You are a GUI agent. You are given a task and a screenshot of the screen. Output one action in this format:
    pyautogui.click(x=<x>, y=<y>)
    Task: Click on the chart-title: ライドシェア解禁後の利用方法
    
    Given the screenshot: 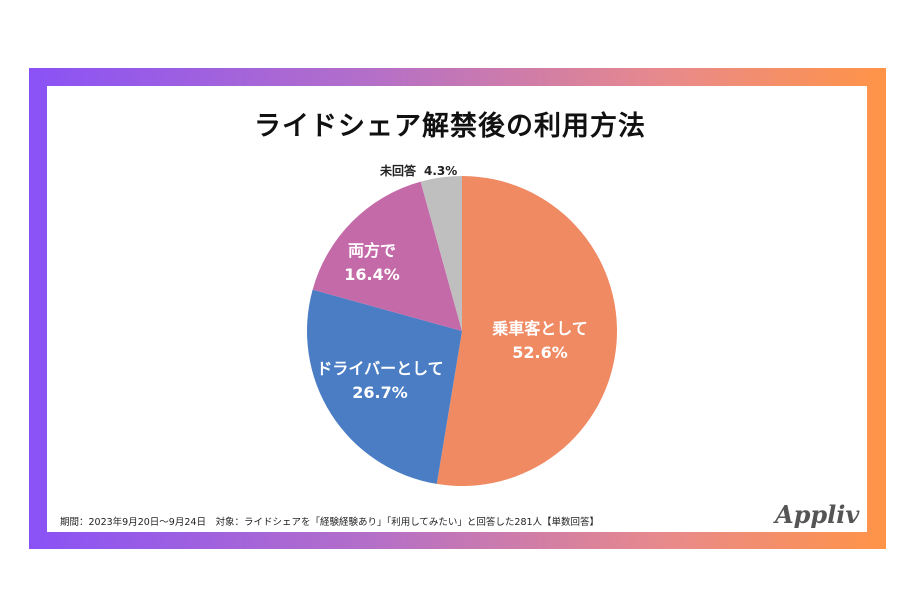 What is the action you would take?
    pyautogui.click(x=450, y=126)
    